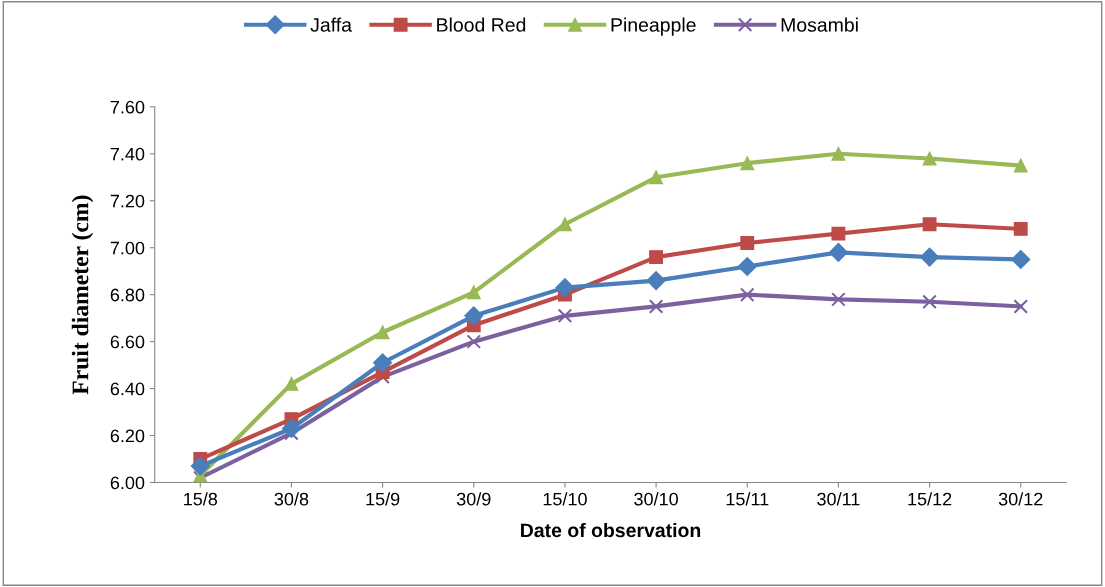 The height and width of the screenshot is (587, 1105). What do you see at coordinates (127, 154) in the screenshot?
I see `y-tick-label: 7.40` at bounding box center [127, 154].